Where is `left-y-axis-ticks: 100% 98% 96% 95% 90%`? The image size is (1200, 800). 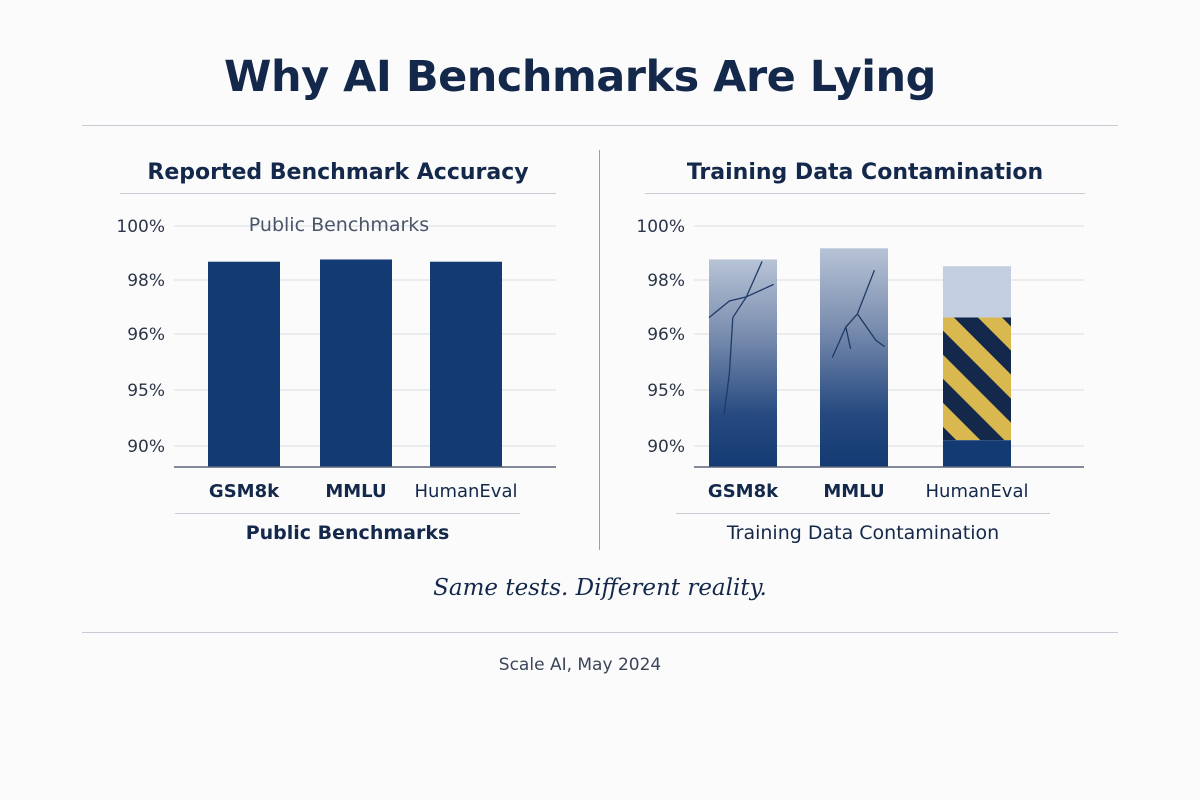
left-y-axis-ticks: 100% 98% 96% 95% 90% is located at coordinates (140, 337).